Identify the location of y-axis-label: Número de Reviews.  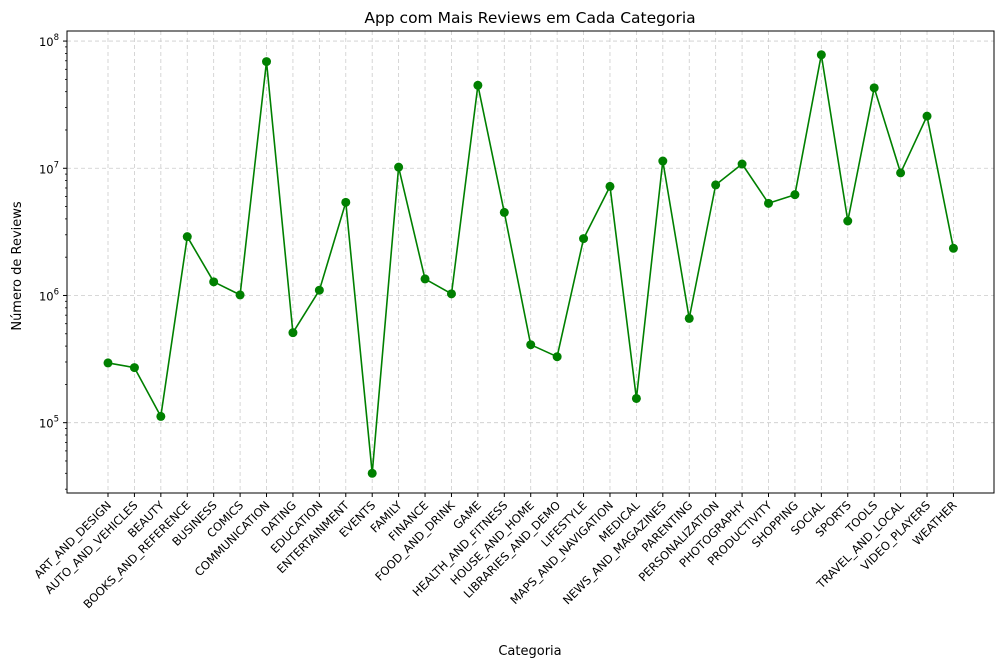
(17, 266).